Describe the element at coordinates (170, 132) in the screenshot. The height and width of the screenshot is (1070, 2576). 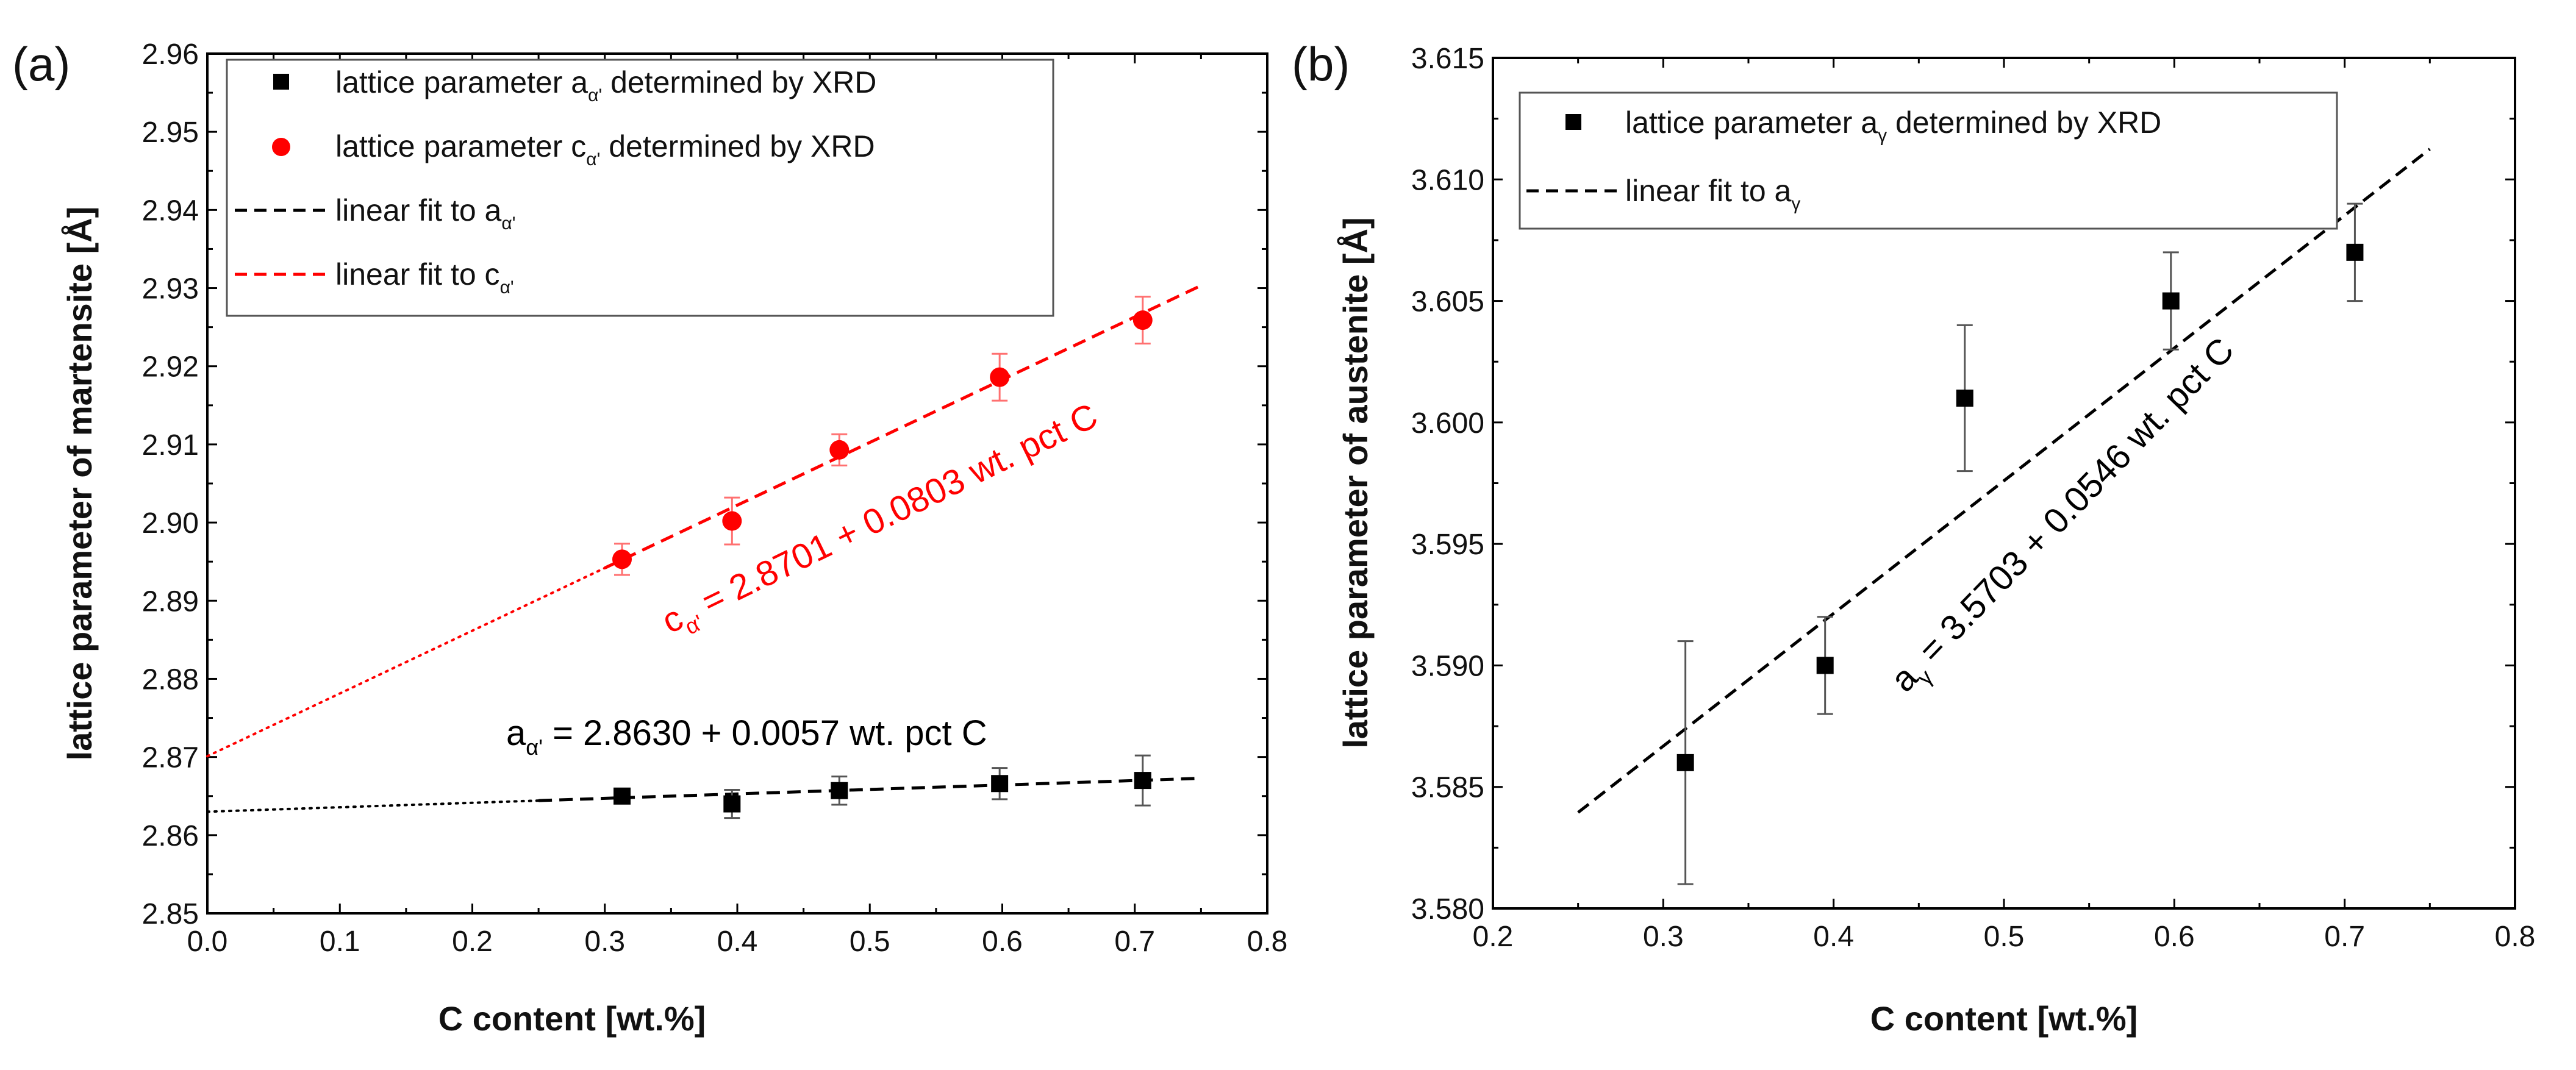
I see `y-tick-label: 2.95` at that location.